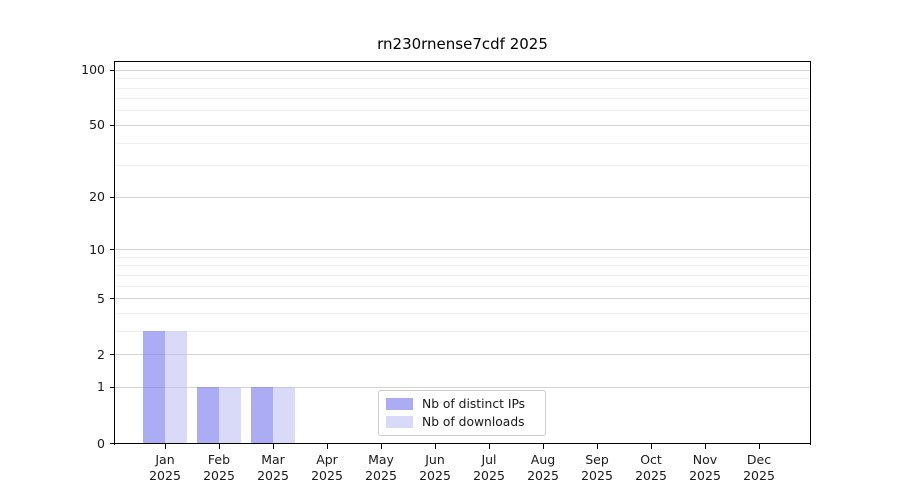 This screenshot has height=500, width=900. Describe the element at coordinates (489, 467) in the screenshot. I see `x-tick-label-jul: Jul 2025` at that location.